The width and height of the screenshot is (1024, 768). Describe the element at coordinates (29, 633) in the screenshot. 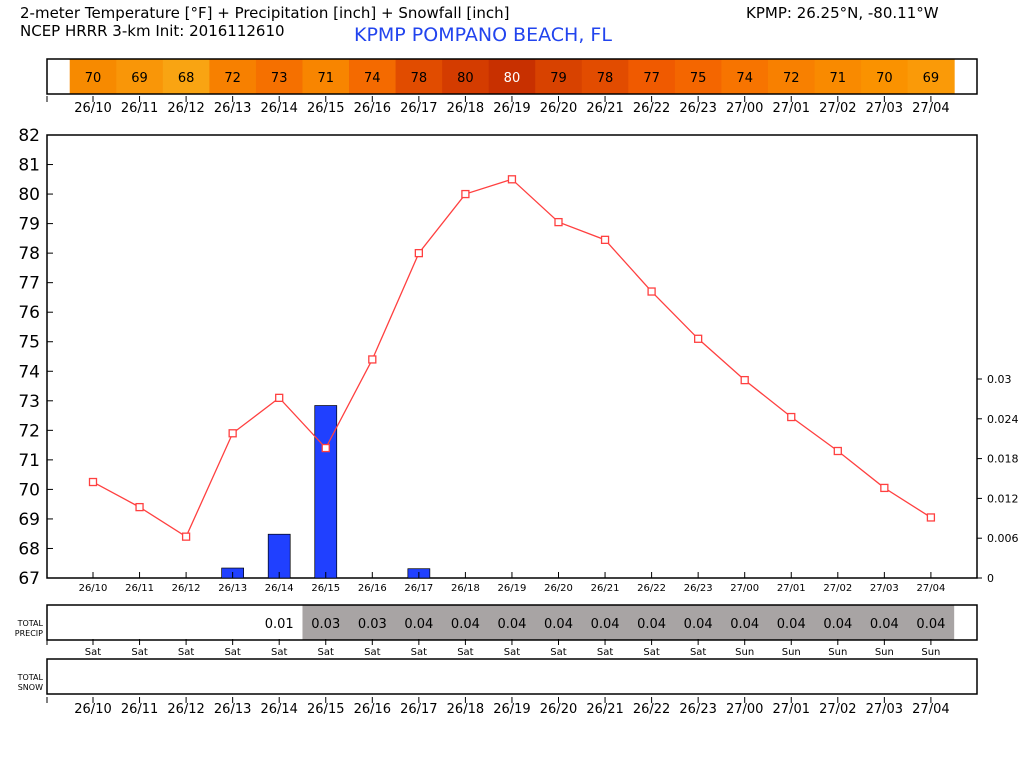

I see `precip-label: PRECIP` at that location.